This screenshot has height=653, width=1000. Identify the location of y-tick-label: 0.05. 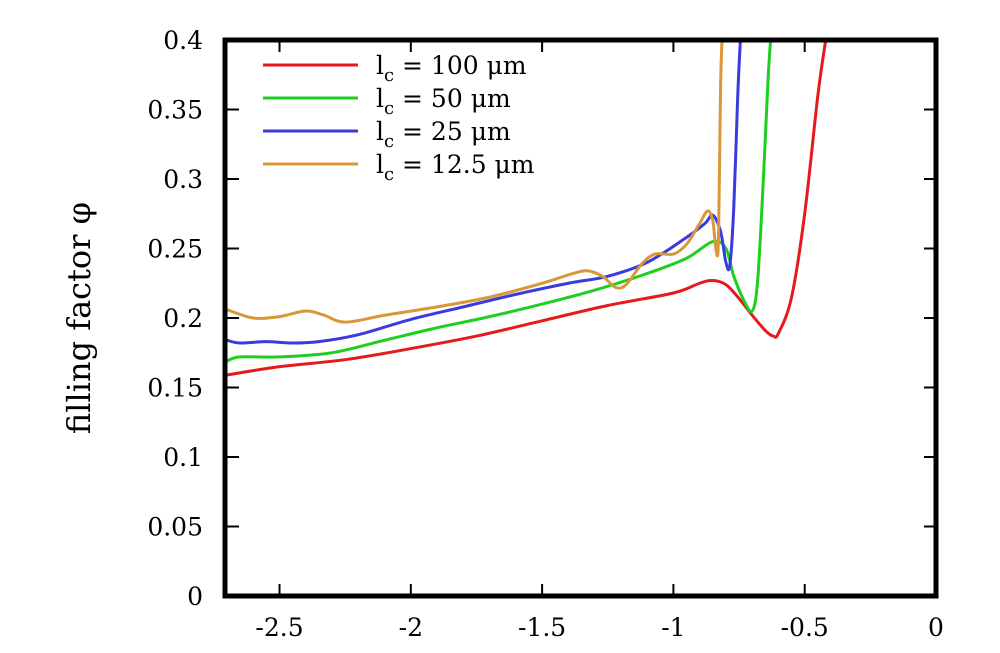
(175, 527).